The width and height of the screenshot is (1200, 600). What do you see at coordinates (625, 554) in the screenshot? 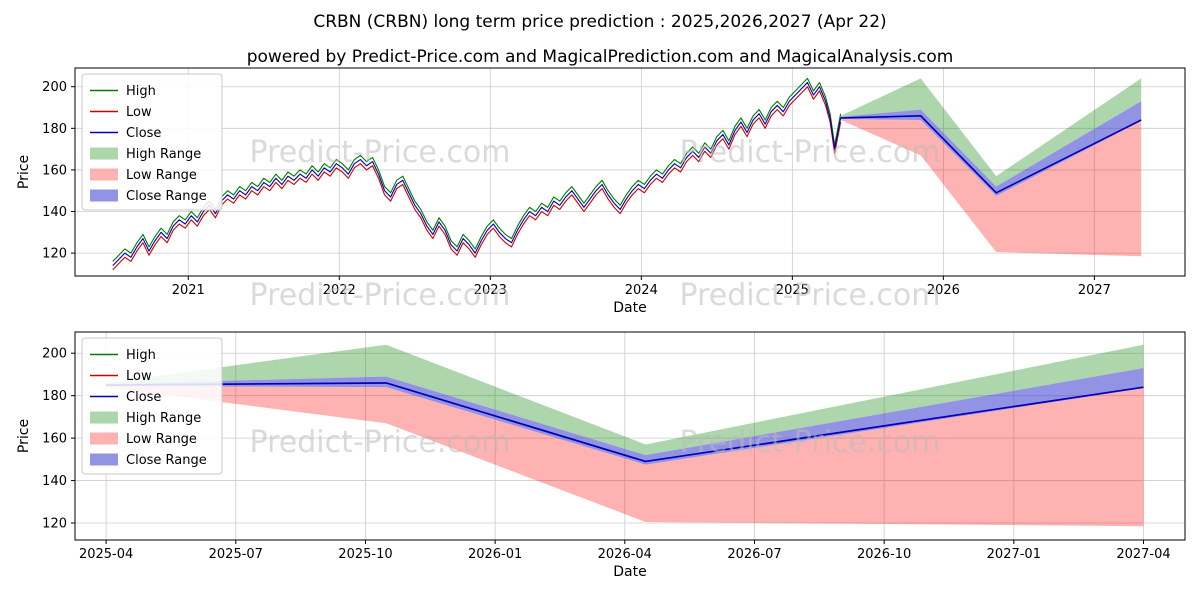
I see `x-tick-label: 2026-04` at bounding box center [625, 554].